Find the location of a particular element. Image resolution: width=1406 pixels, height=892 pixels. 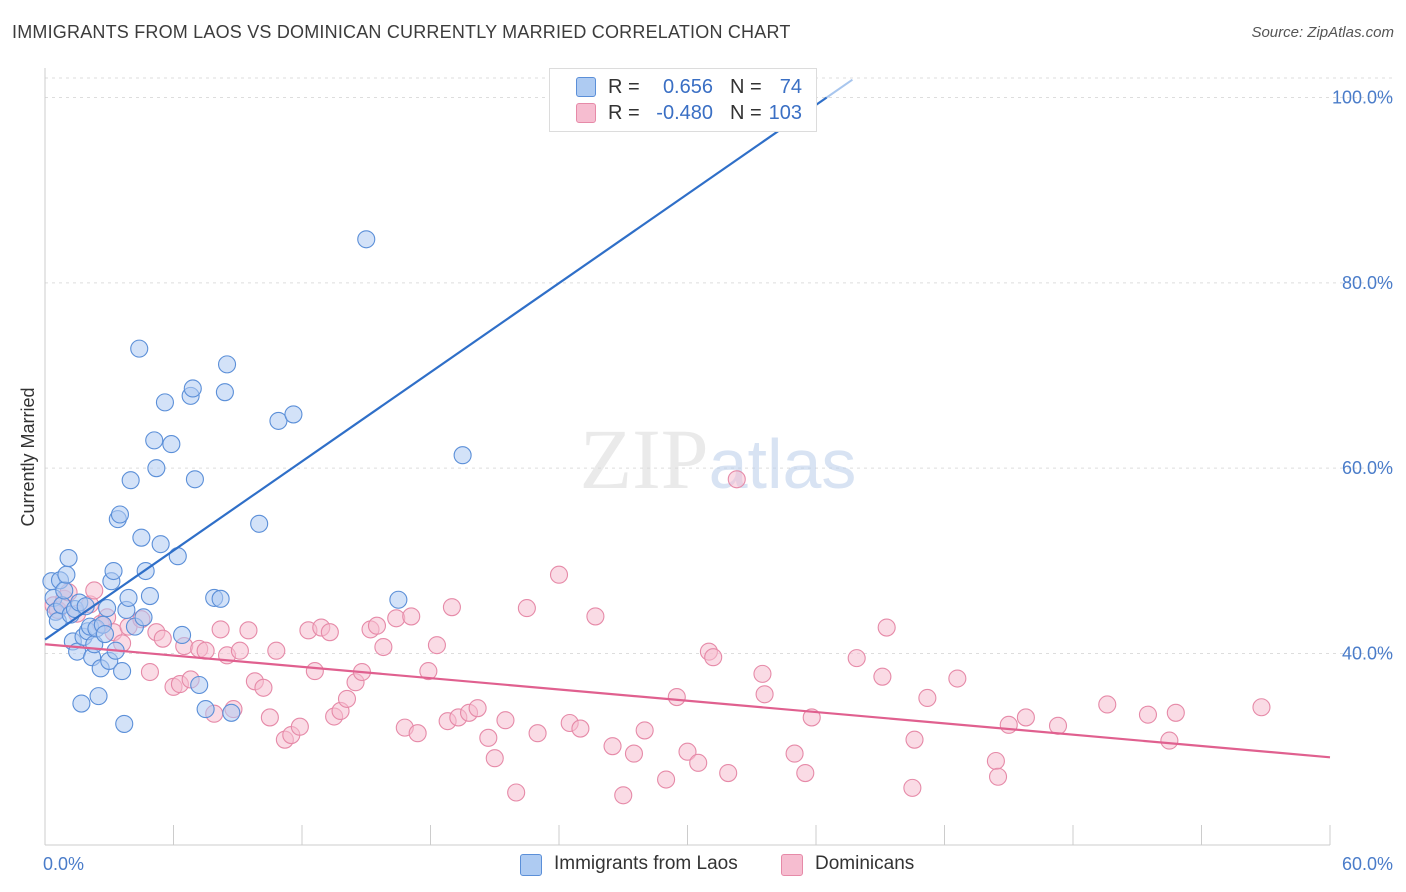

y-tick-label: 100.0% is located at coordinates (1362, 98).